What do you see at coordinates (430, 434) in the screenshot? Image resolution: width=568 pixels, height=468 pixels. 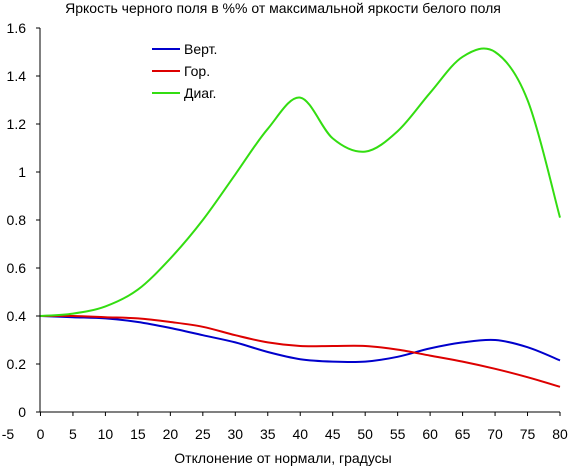 I see `x-tick-label: 60` at bounding box center [430, 434].